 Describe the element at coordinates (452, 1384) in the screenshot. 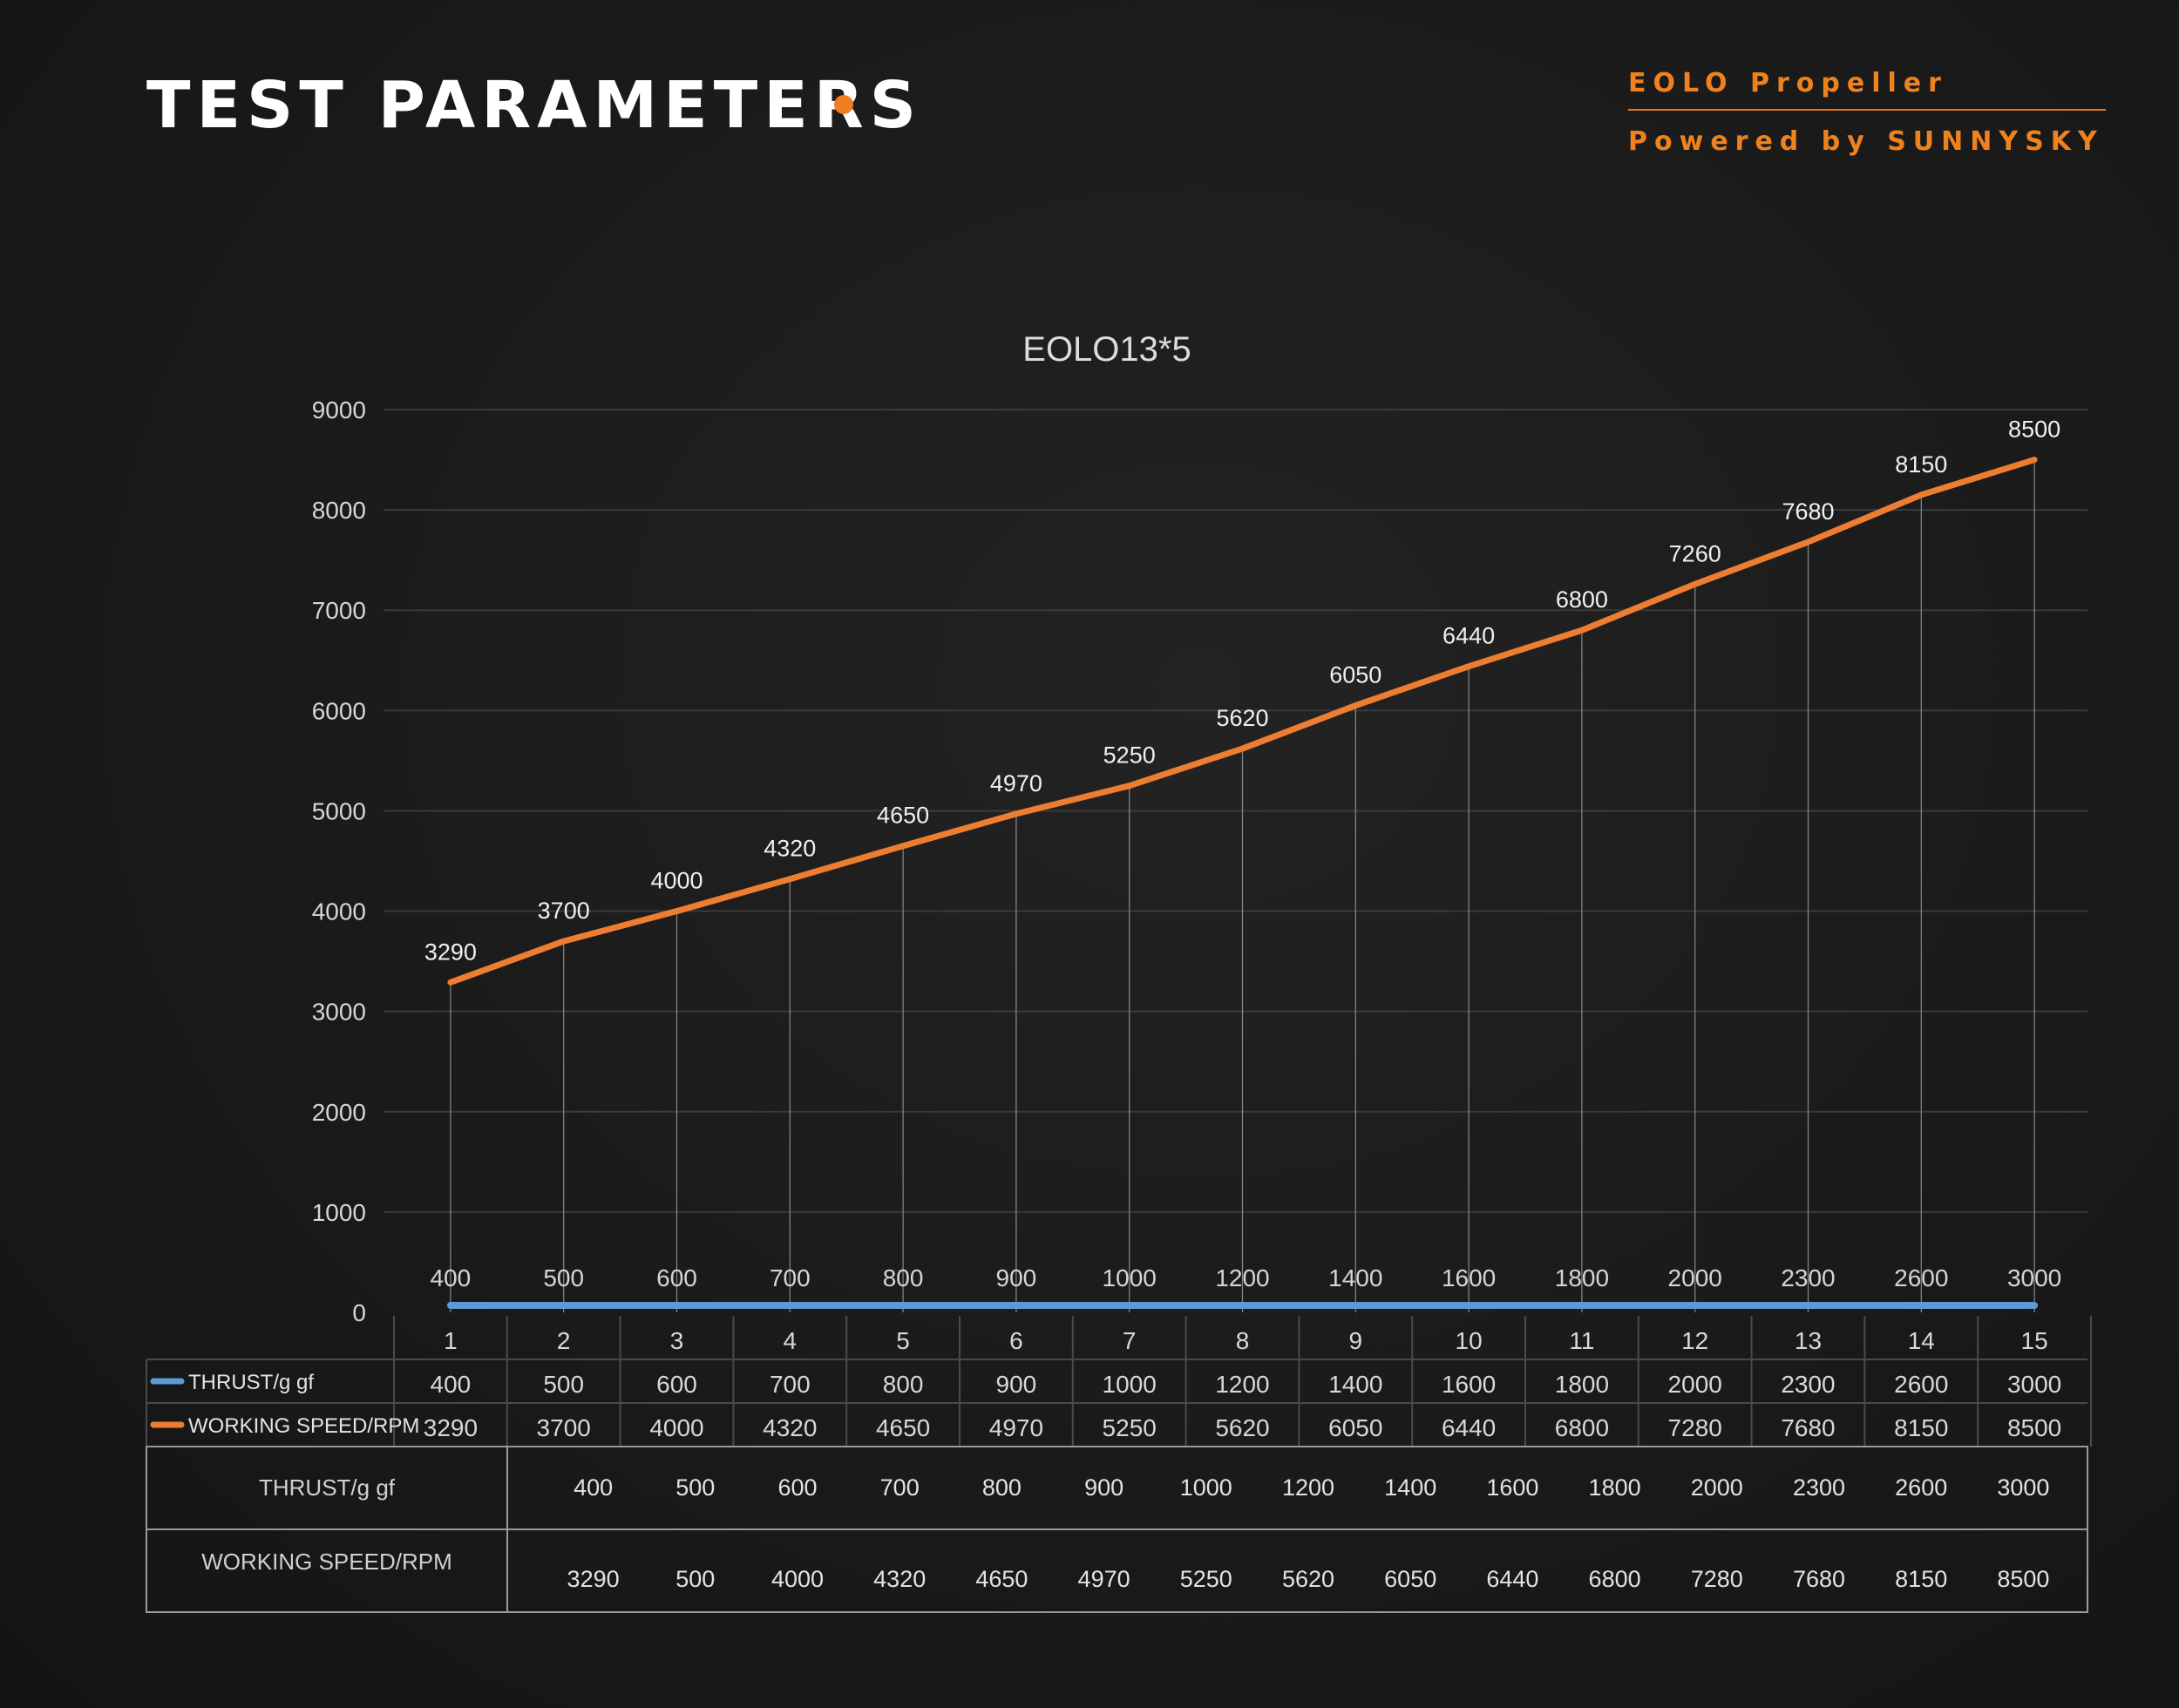

I see `table-value-cell: 400` at that location.